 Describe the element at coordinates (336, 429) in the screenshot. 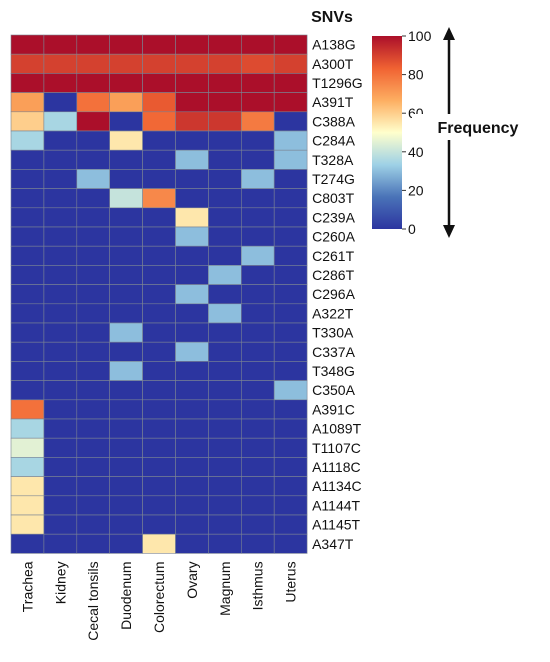

I see `row-label: A1089T` at that location.